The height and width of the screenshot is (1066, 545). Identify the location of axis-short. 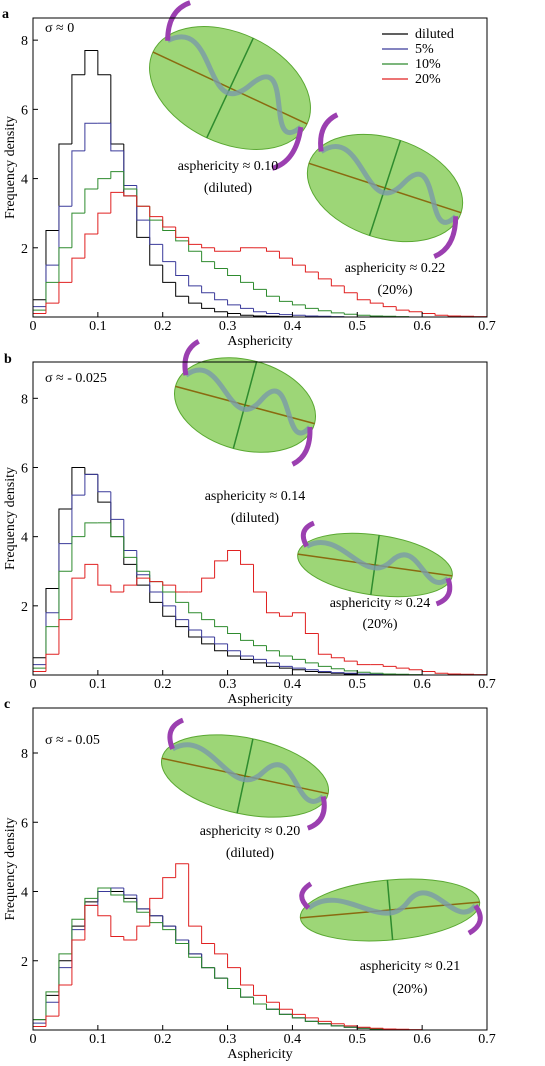
(385, 188).